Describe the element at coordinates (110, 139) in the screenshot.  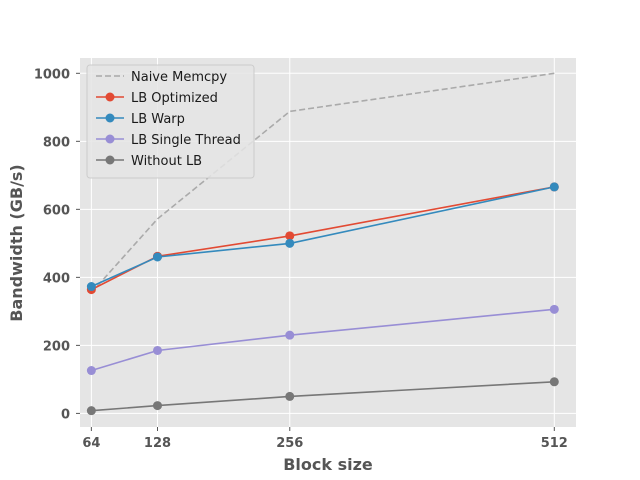
I see `legend-marker-lb-single-thread` at that location.